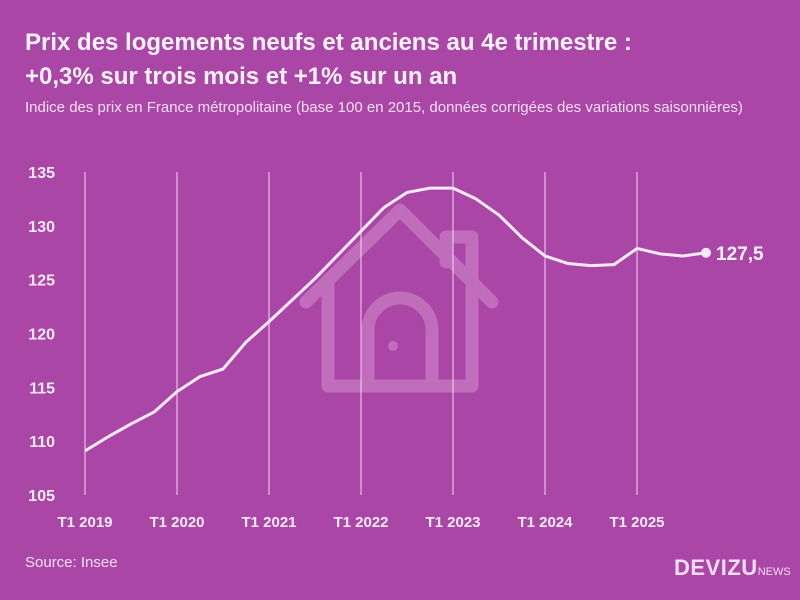 The height and width of the screenshot is (600, 800). What do you see at coordinates (41, 173) in the screenshot?
I see `y-tick-label: 135` at bounding box center [41, 173].